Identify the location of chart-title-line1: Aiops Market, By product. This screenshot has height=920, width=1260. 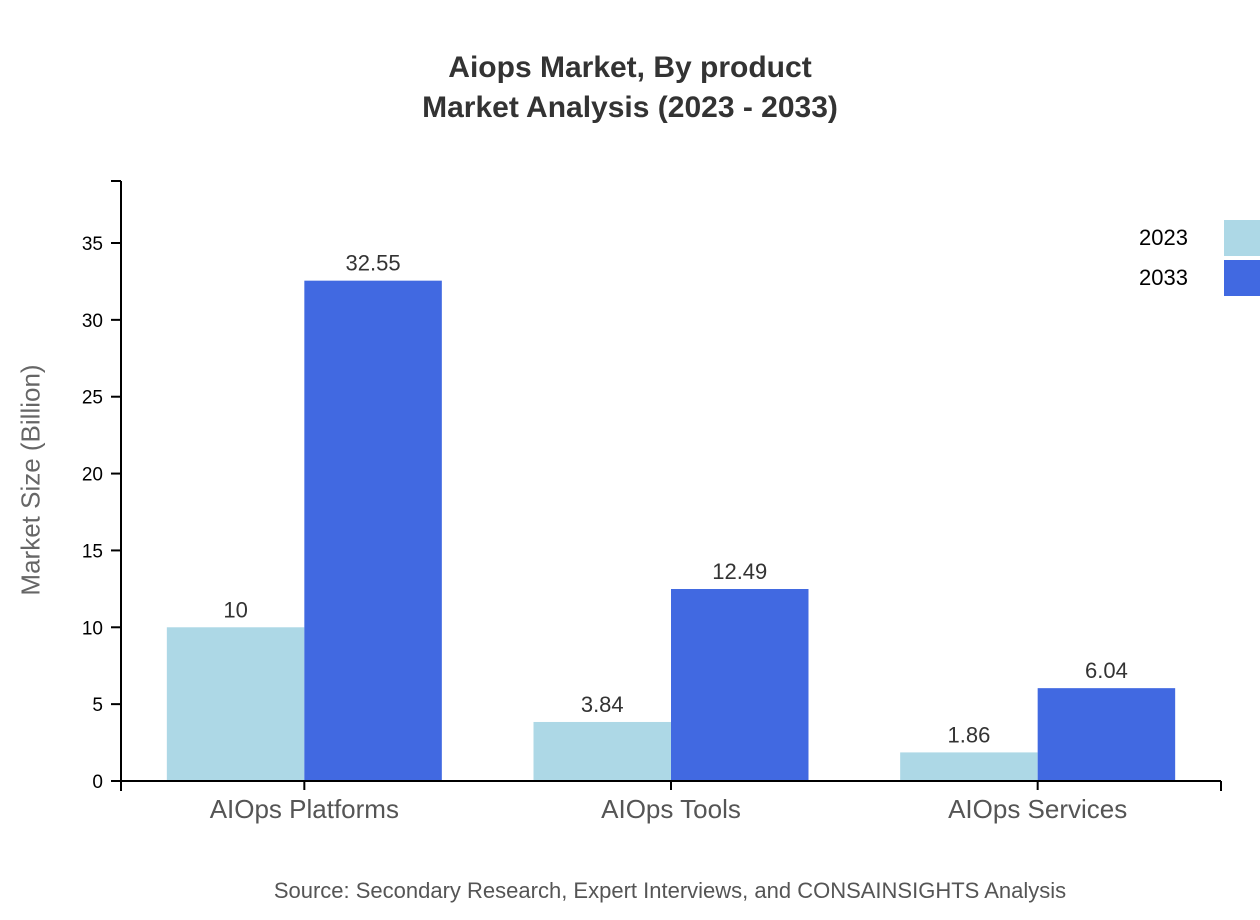
(630, 67).